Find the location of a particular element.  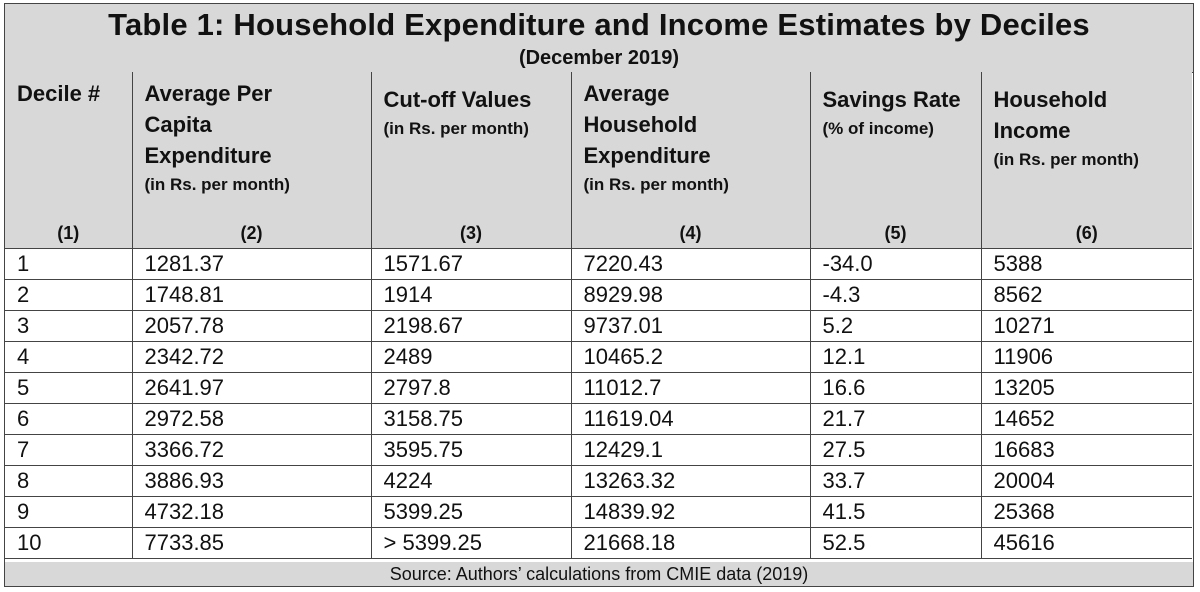

table-row: 2 1748.81 1914 8929.98 -4.3 8562 is located at coordinates (598, 295).